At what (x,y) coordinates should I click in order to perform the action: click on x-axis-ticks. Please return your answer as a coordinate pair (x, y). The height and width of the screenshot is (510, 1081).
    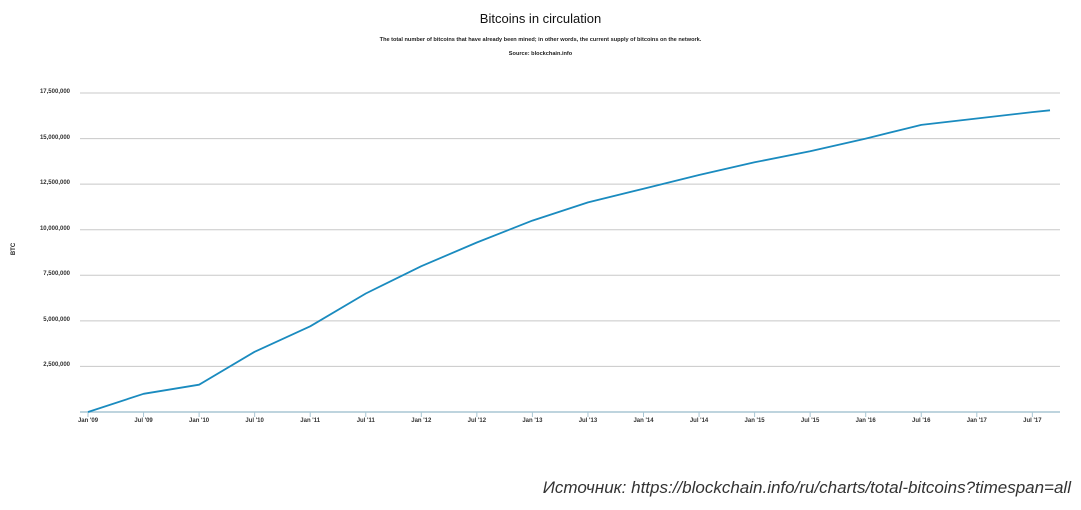
    Looking at the image, I should click on (560, 414).